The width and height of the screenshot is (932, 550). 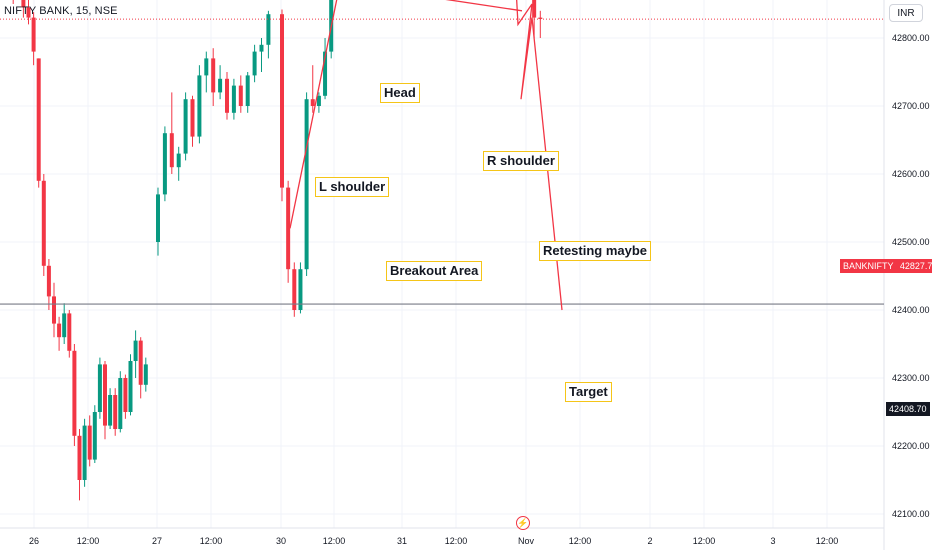 What do you see at coordinates (281, 541) in the screenshot?
I see `x-tick-label: 30` at bounding box center [281, 541].